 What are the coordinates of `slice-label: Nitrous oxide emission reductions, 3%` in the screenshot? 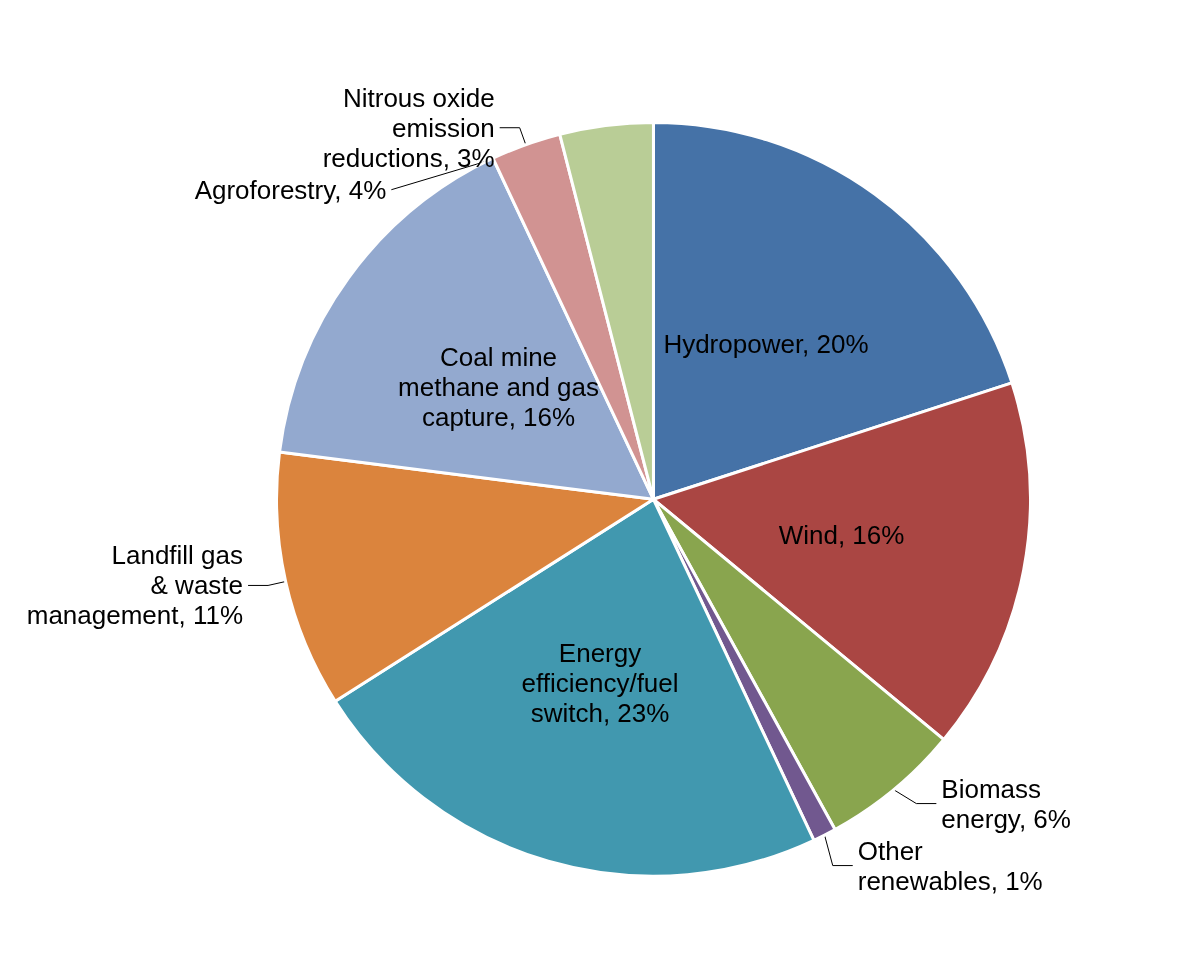 It's located at (408, 127).